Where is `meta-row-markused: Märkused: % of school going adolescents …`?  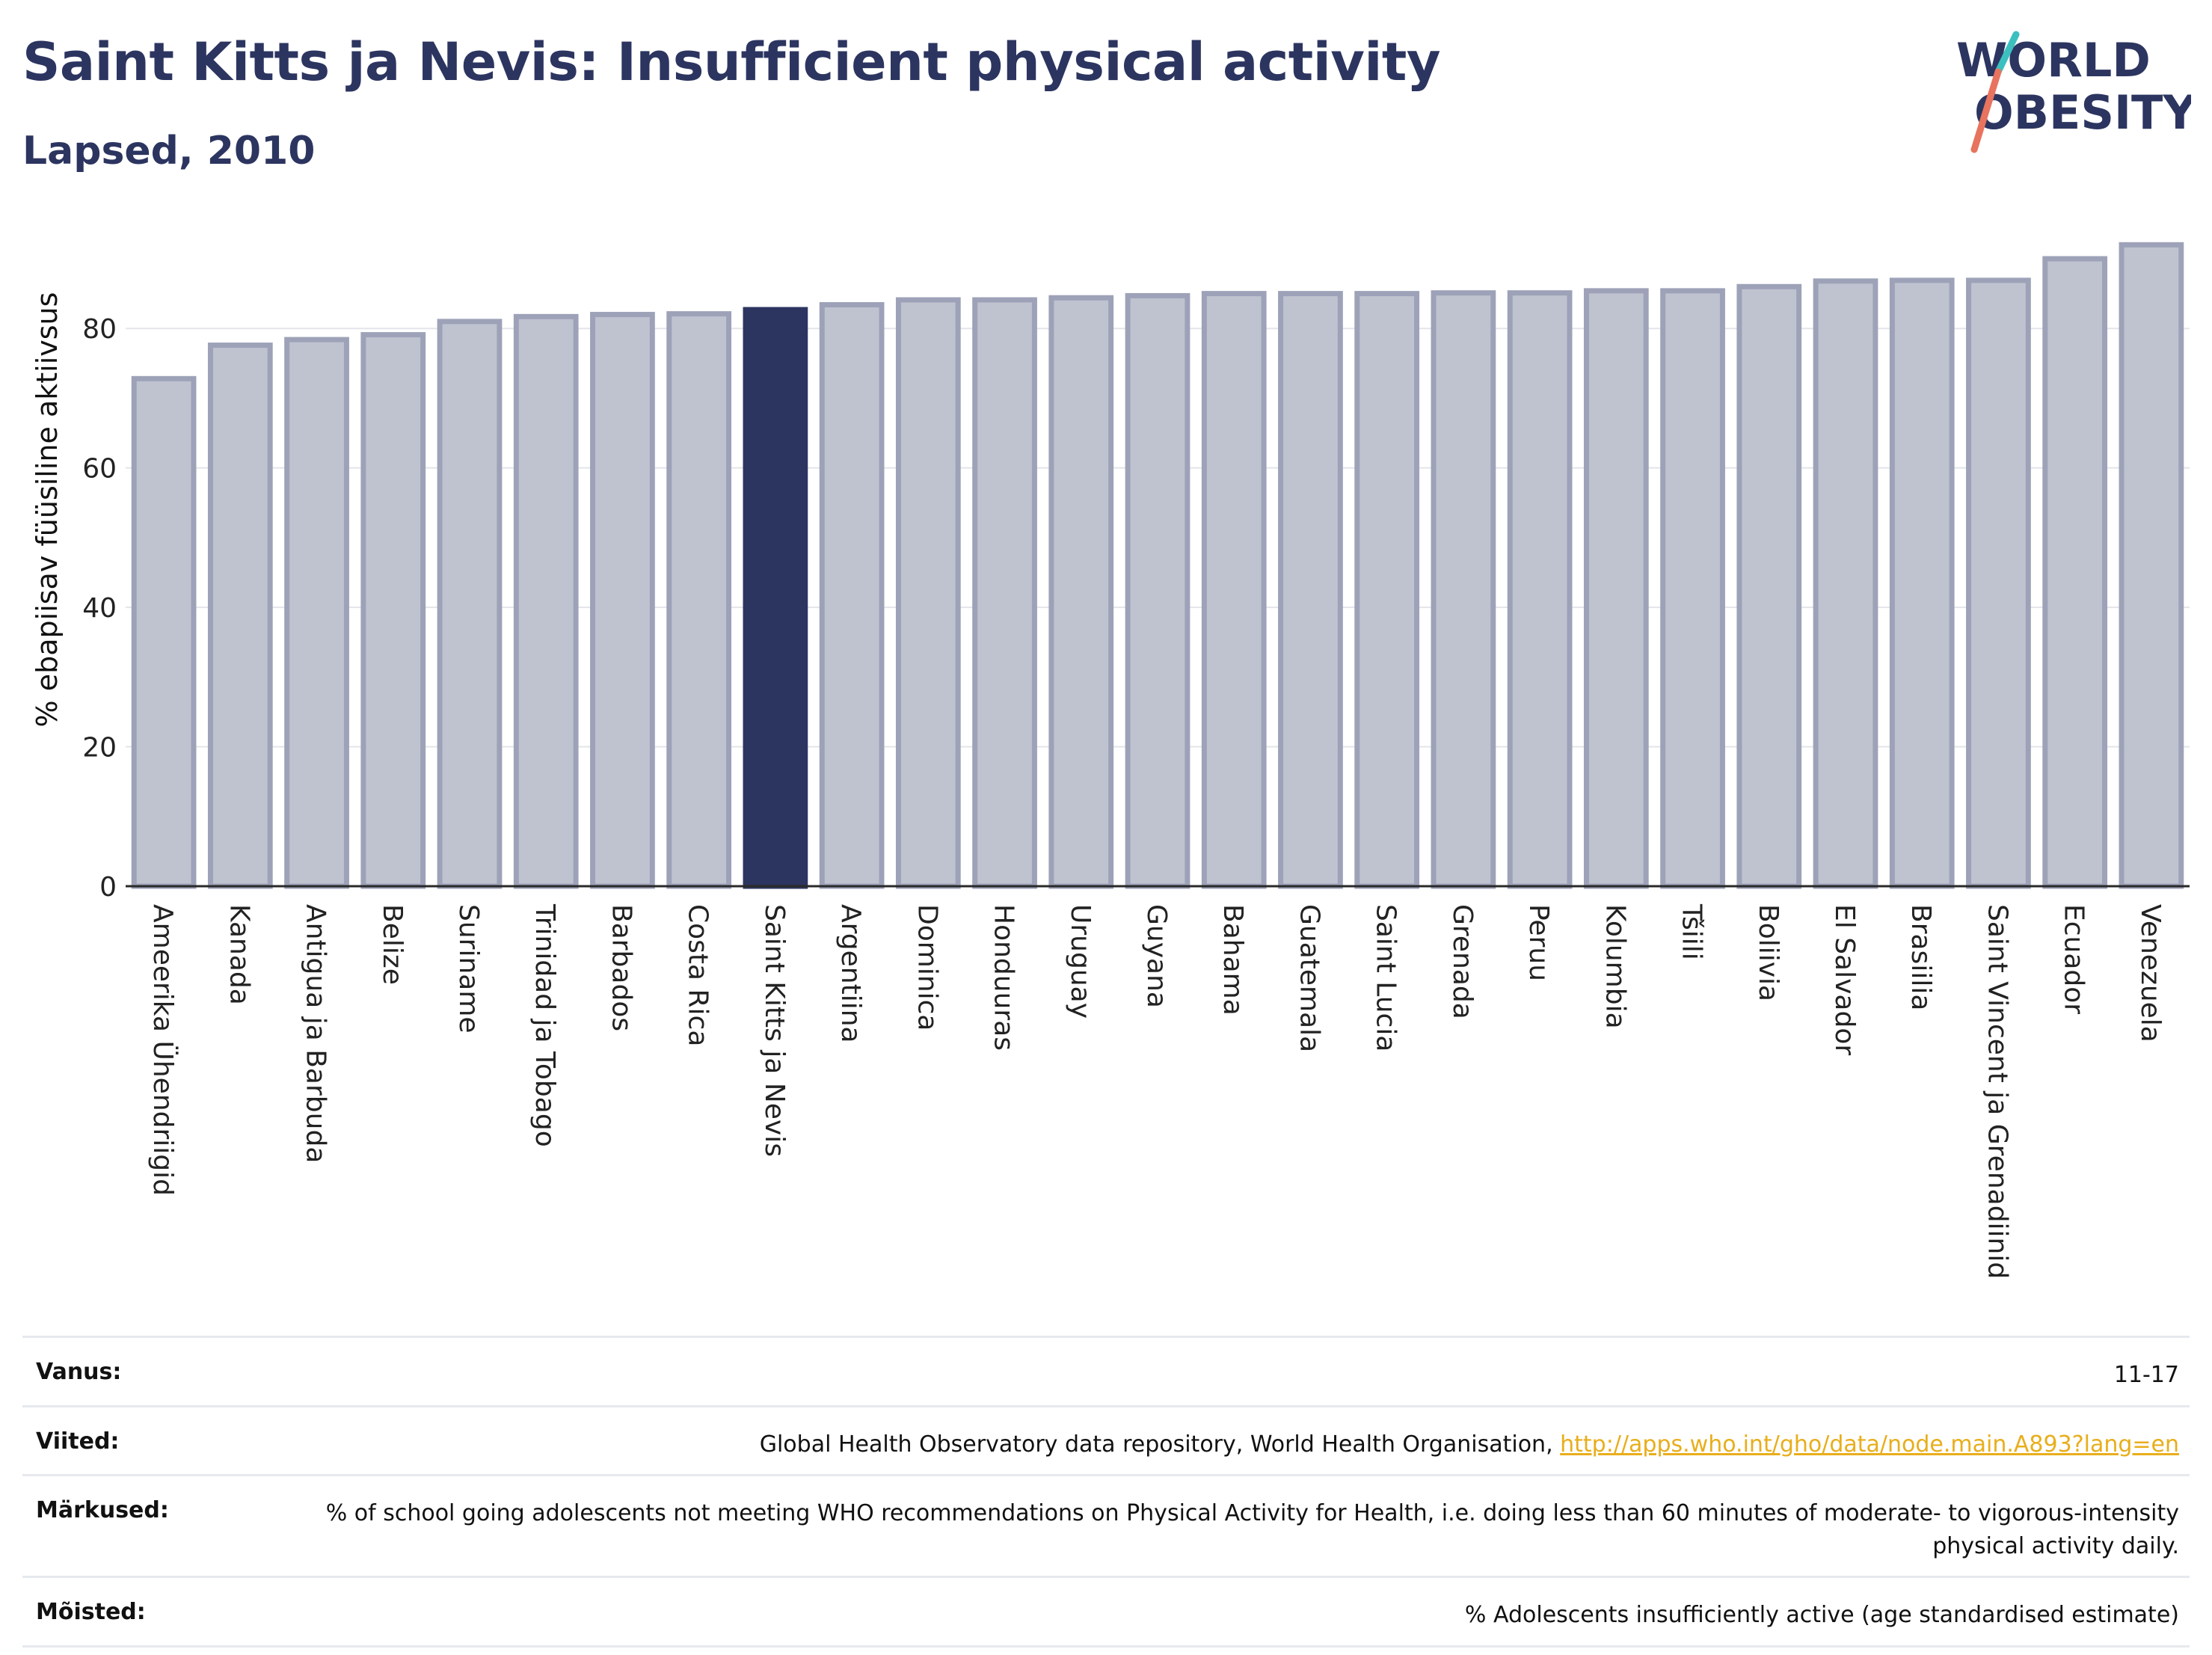 meta-row-markused: Märkused: % of school going adolescents … is located at coordinates (1106, 1525).